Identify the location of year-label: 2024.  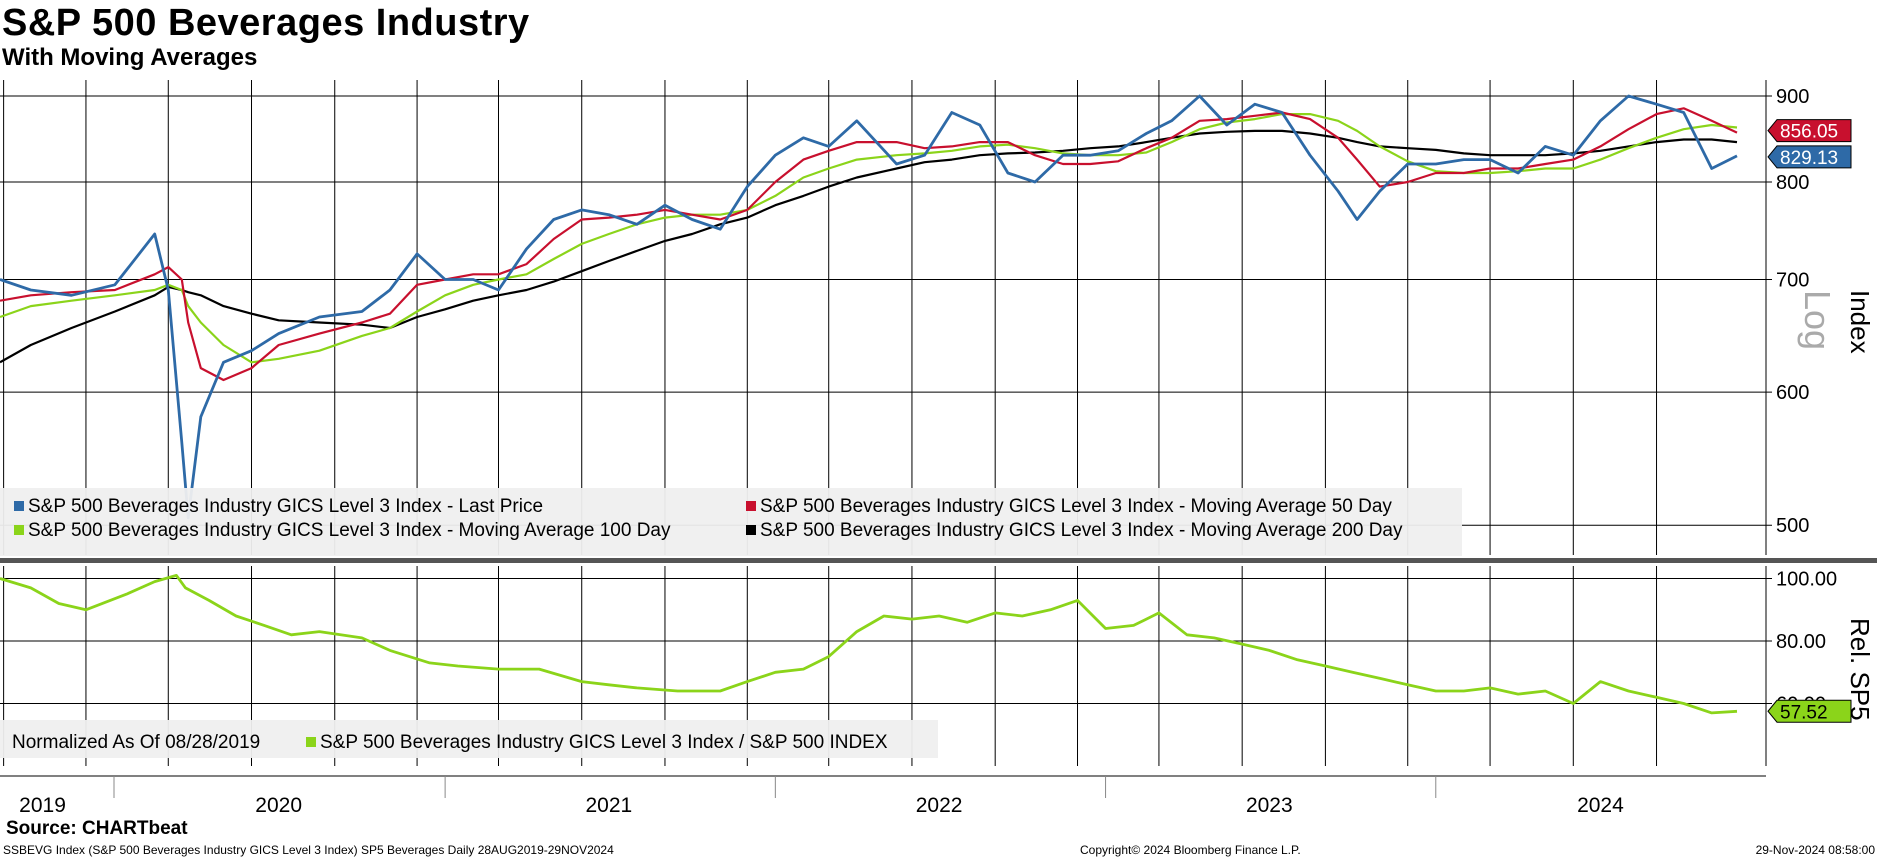
(1600, 805).